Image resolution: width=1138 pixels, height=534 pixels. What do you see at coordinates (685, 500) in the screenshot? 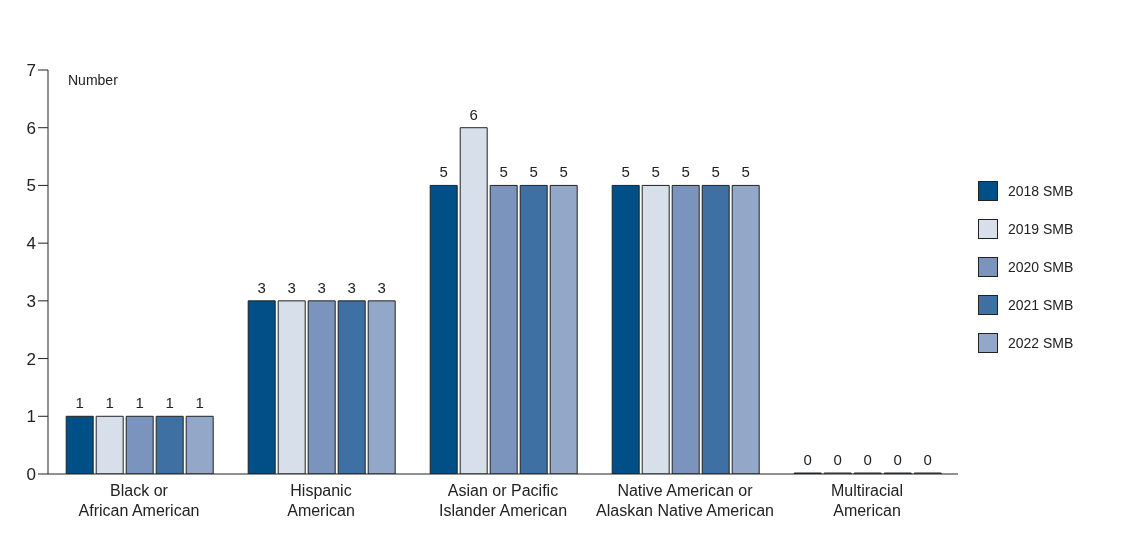
I see `x-tick-label: Native American or Alaskan Native American` at bounding box center [685, 500].